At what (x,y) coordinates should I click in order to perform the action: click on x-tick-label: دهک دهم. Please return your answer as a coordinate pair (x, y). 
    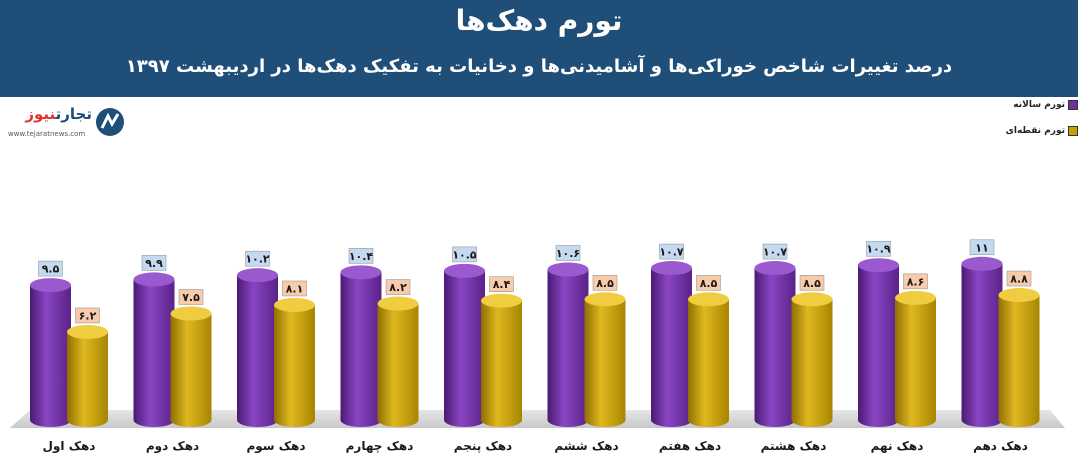
    Looking at the image, I should click on (1000, 446).